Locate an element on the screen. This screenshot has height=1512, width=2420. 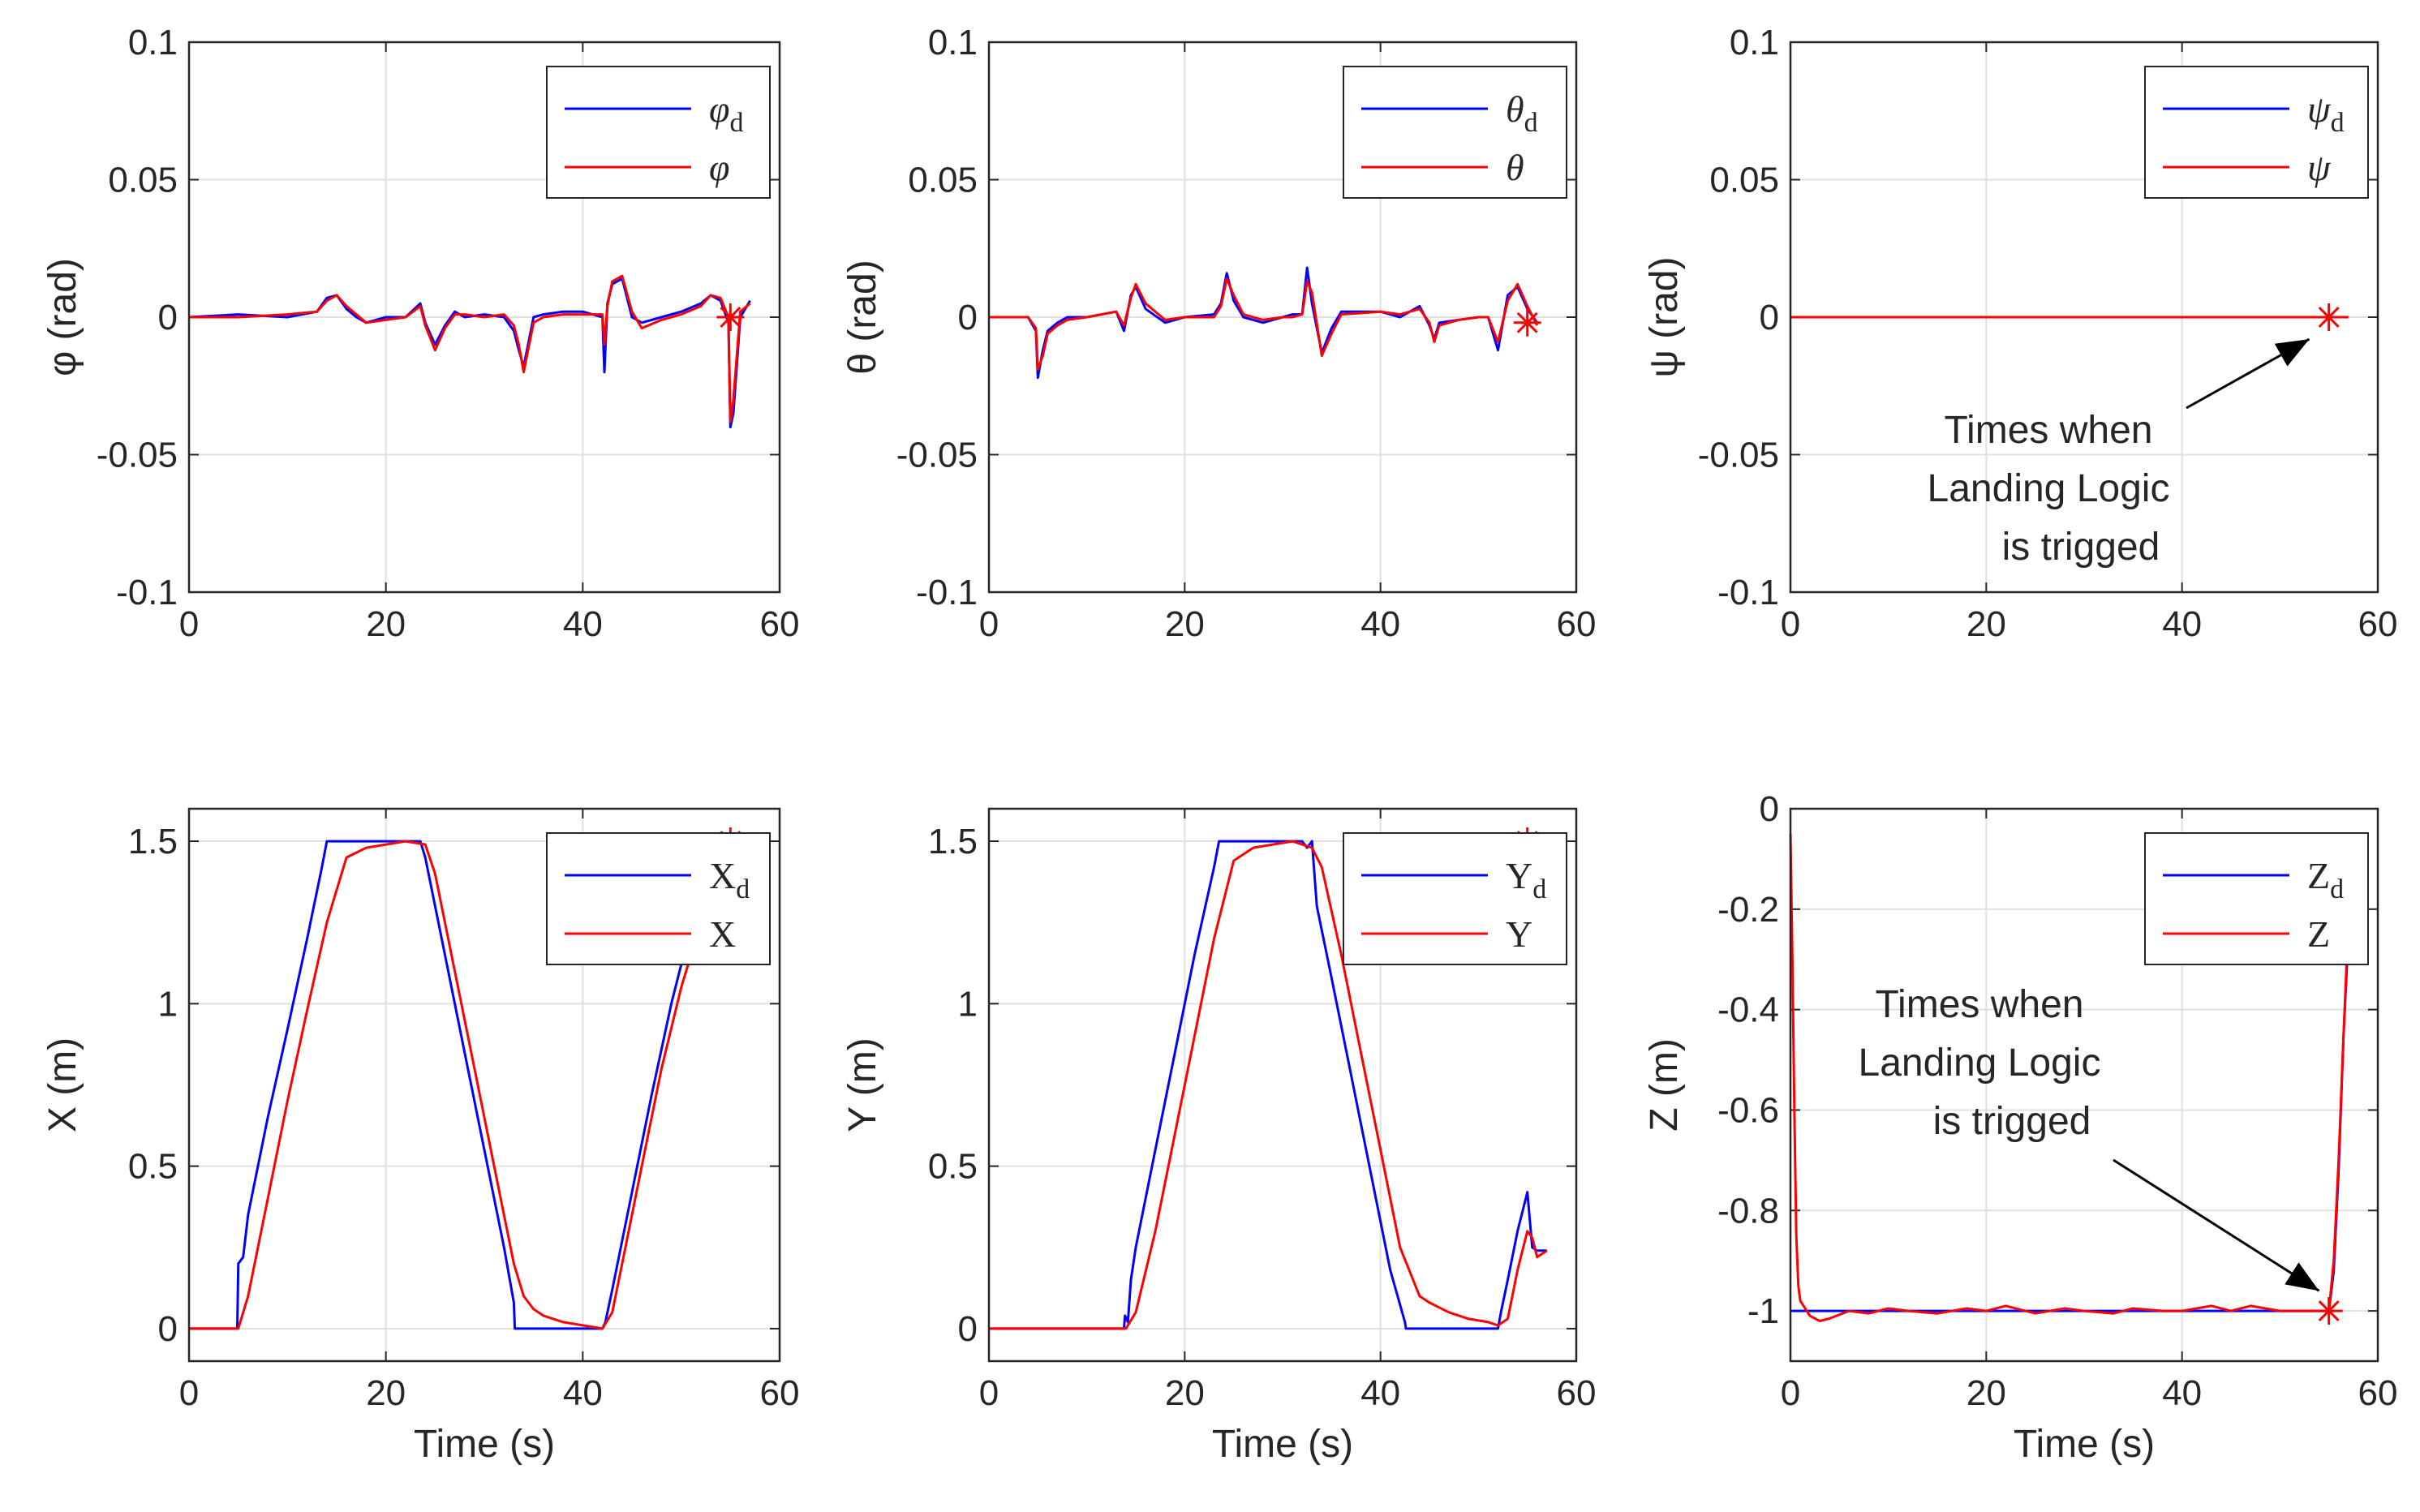
y-tick-label: -0.8 is located at coordinates (1748, 1211).